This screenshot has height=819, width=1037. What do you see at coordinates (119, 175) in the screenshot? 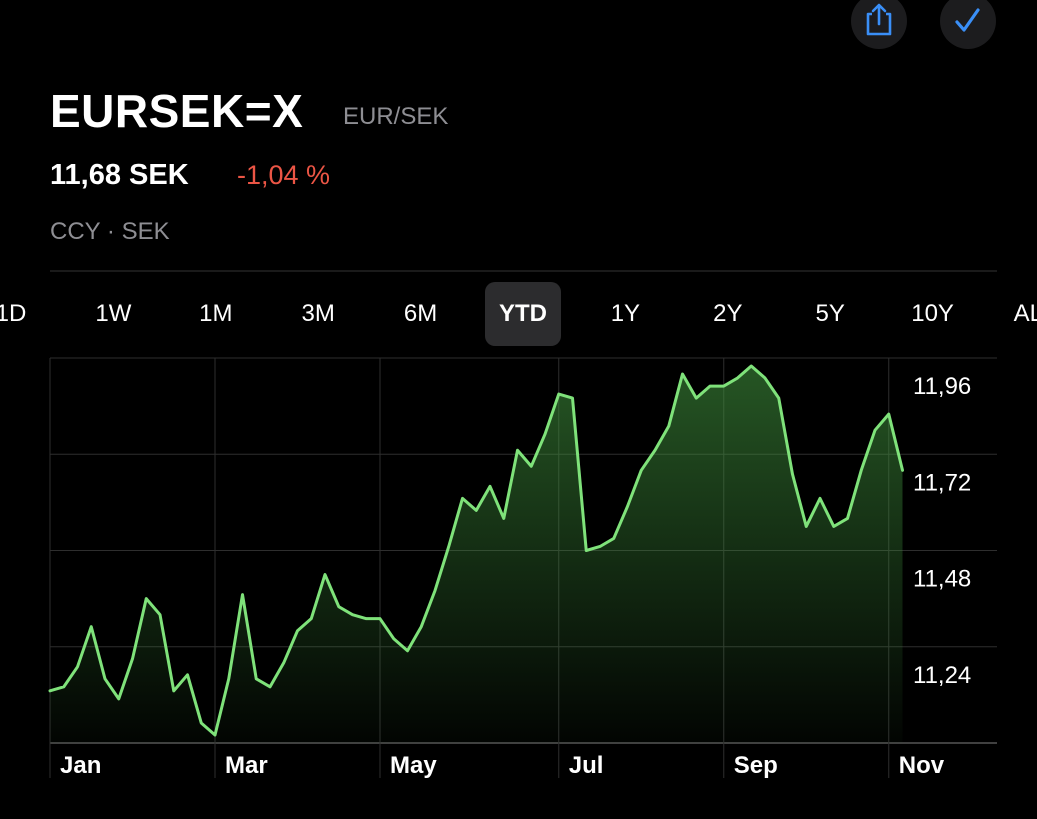
I see `price: 11,68 SEK` at bounding box center [119, 175].